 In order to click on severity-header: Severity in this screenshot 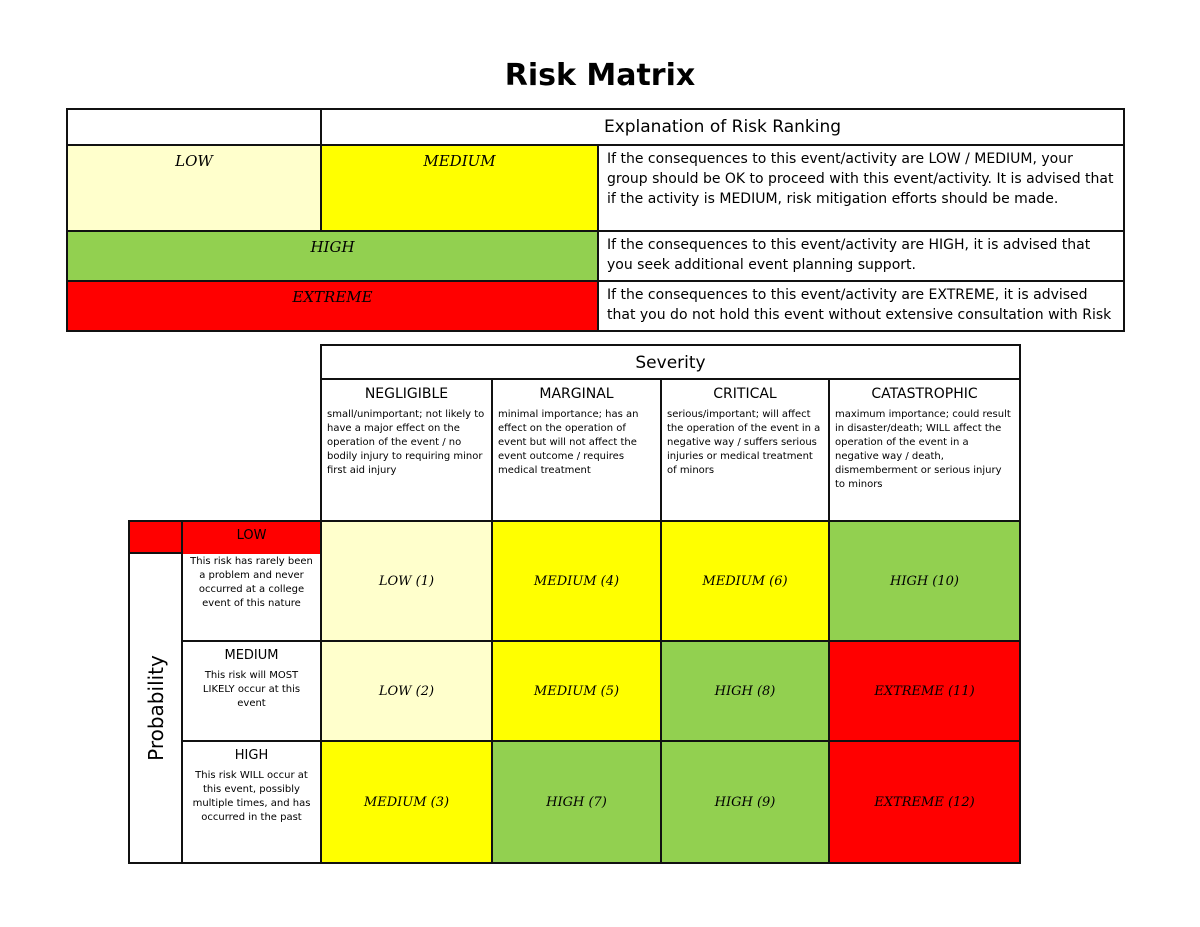, I will do `click(670, 362)`.